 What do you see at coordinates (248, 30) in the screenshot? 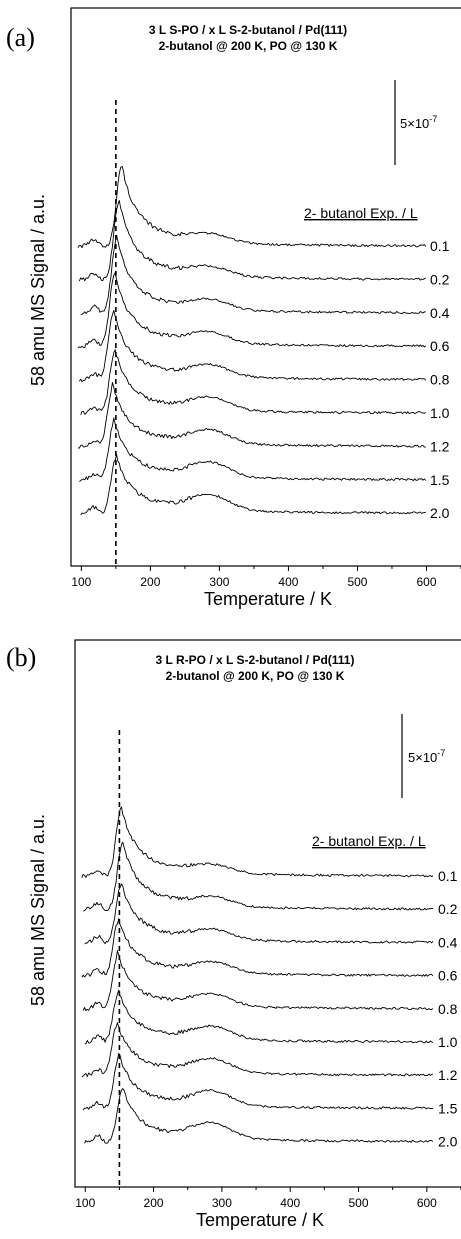
I see `chart-title: 3 L S-PO / x L S-2-butanol / Pd(111)` at bounding box center [248, 30].